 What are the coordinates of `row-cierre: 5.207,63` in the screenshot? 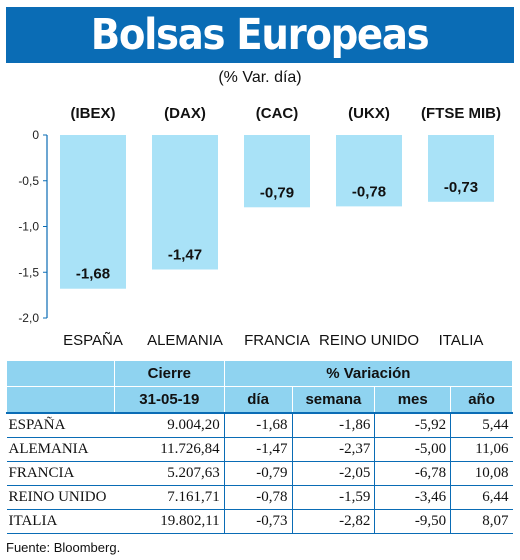 It's located at (169, 473).